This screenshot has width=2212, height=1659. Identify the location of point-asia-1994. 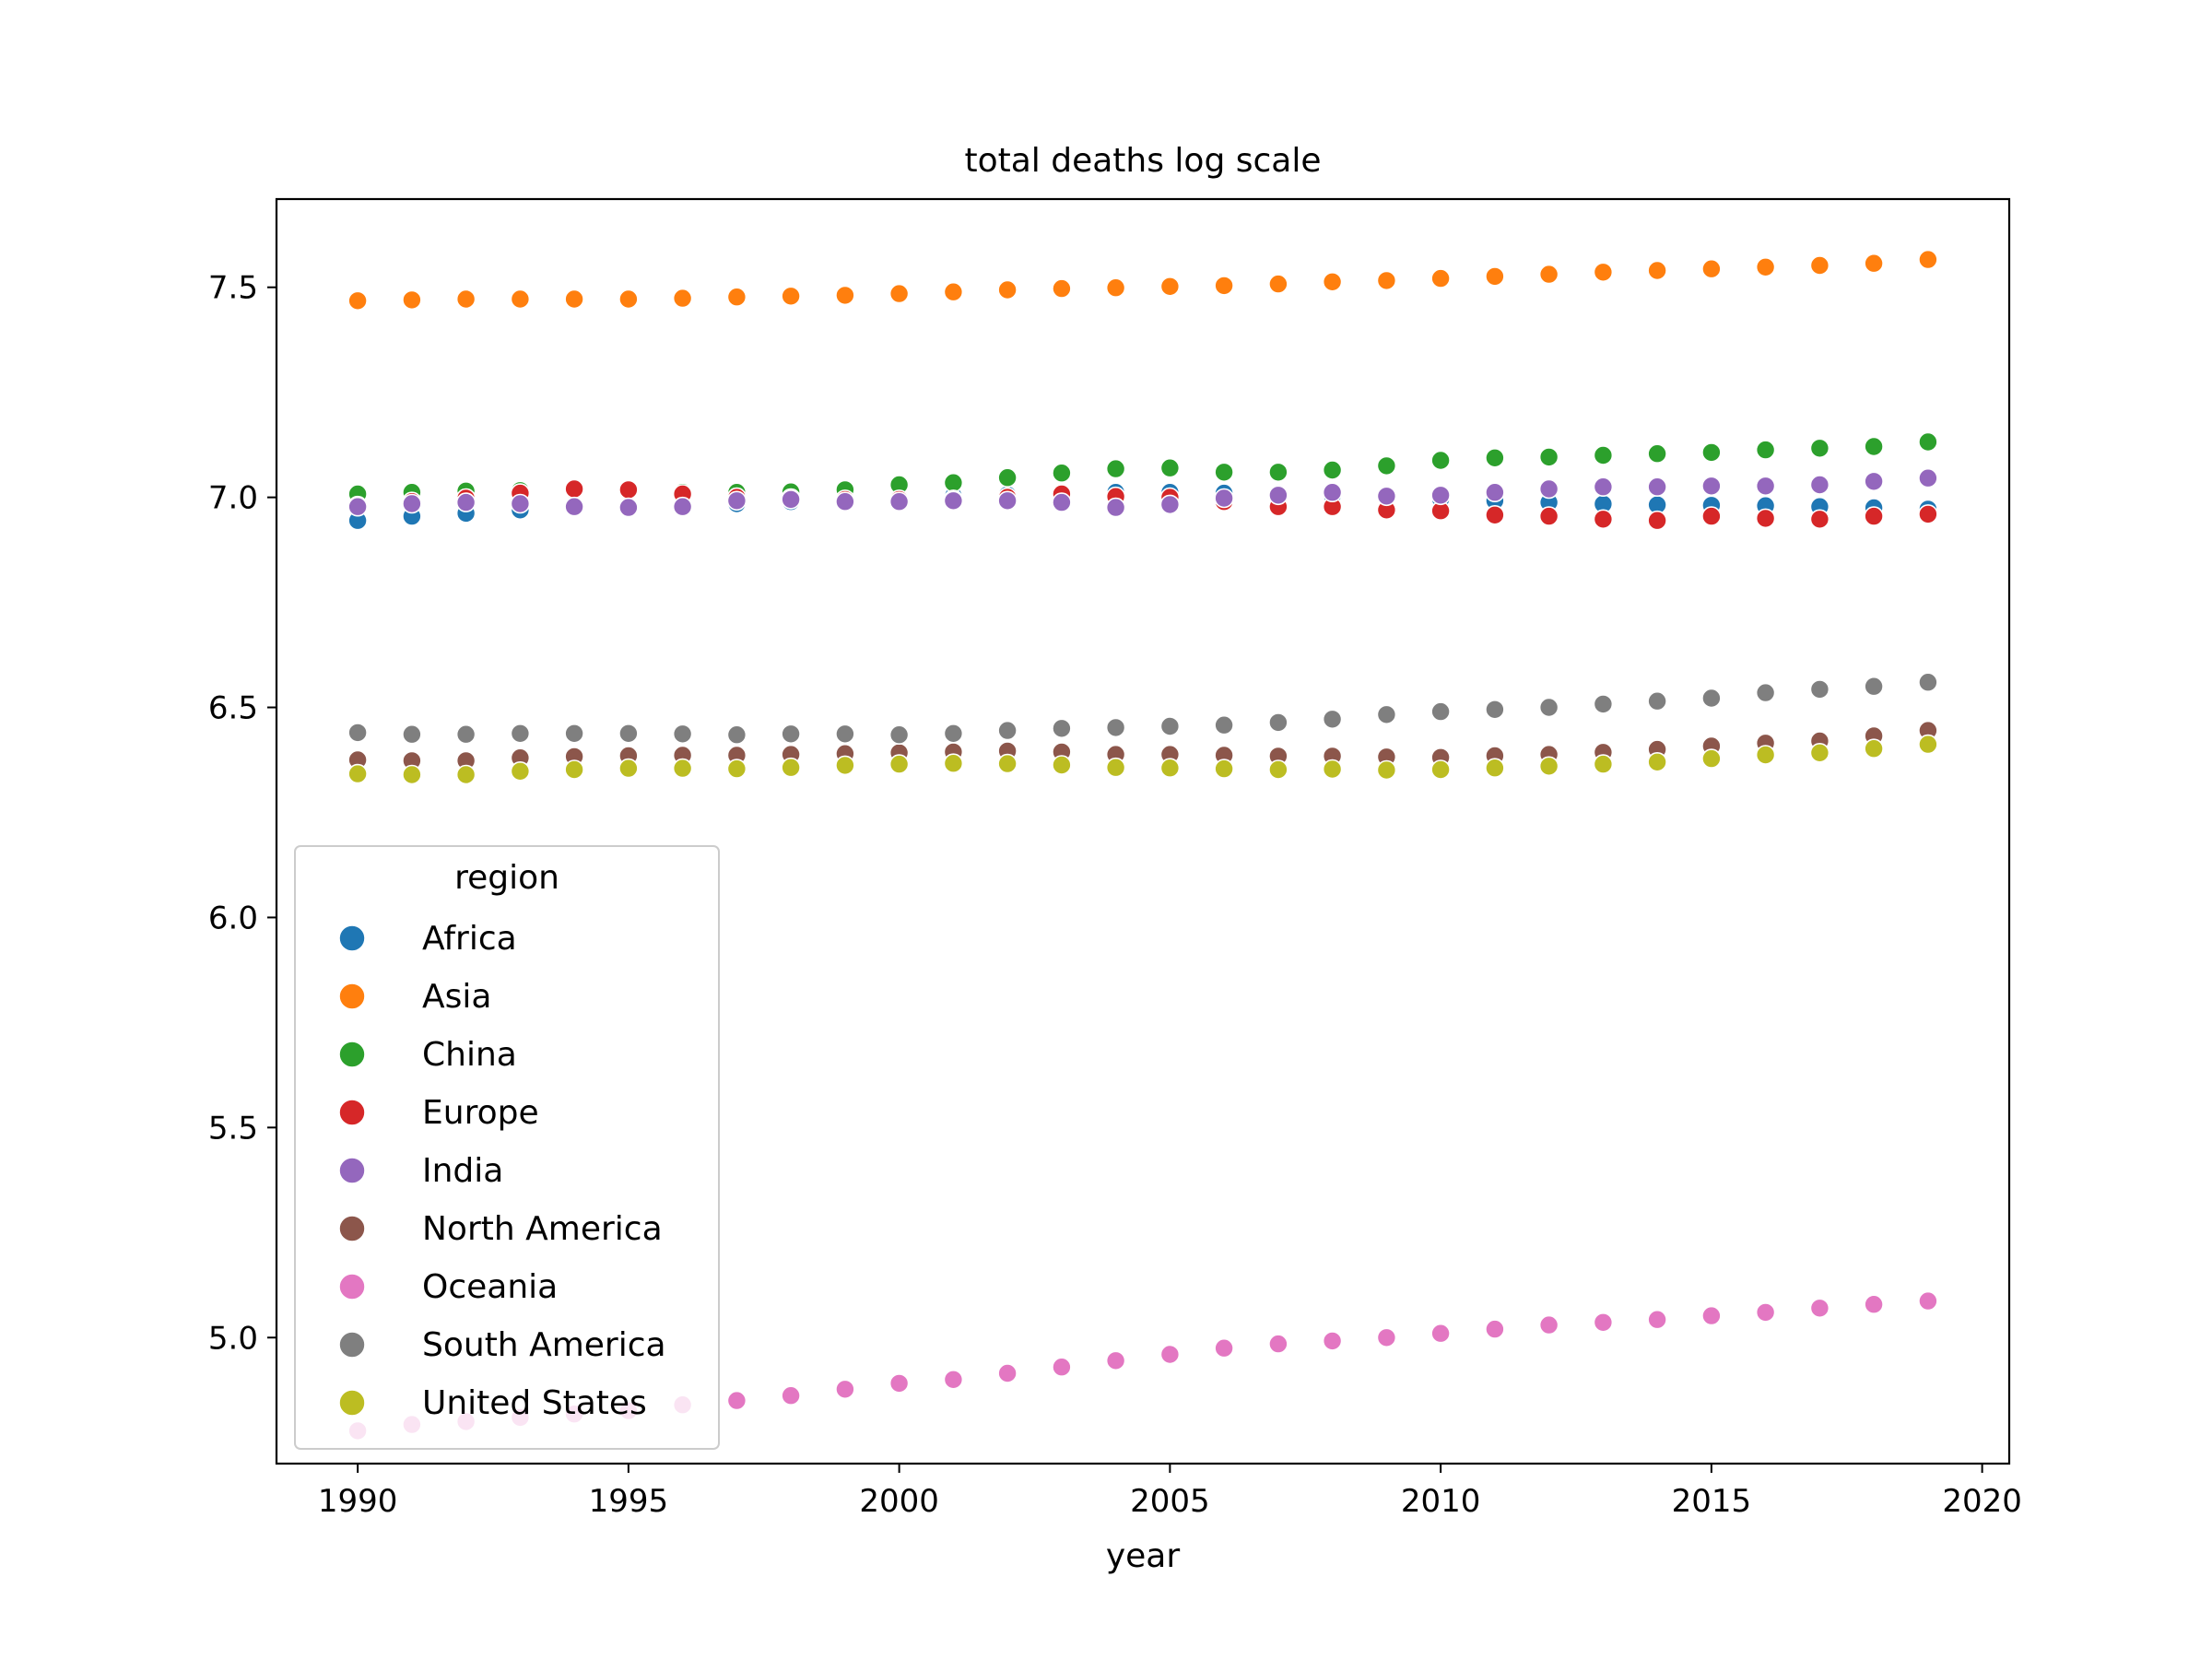
(574, 299).